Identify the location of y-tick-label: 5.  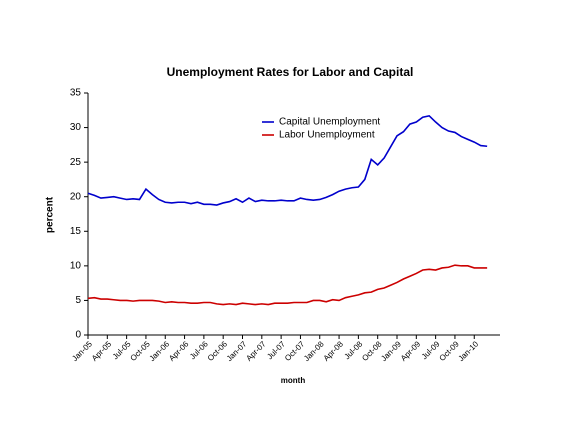
(78, 300).